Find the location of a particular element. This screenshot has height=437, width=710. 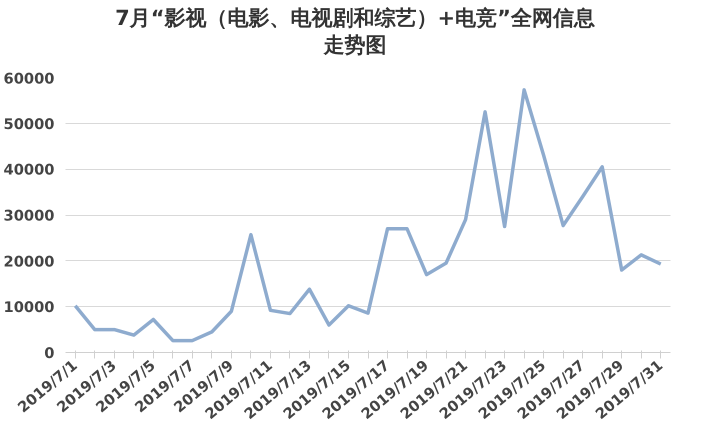

y-tick-label: 0 is located at coordinates (49, 353).